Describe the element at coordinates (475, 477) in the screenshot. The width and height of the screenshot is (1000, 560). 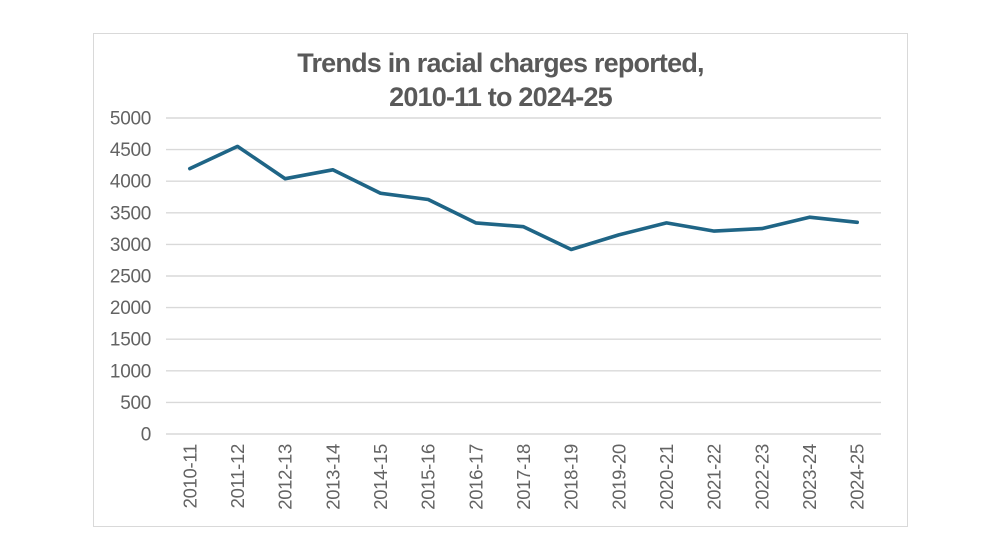
I see `x-axis-tick-label: 2016-17` at that location.